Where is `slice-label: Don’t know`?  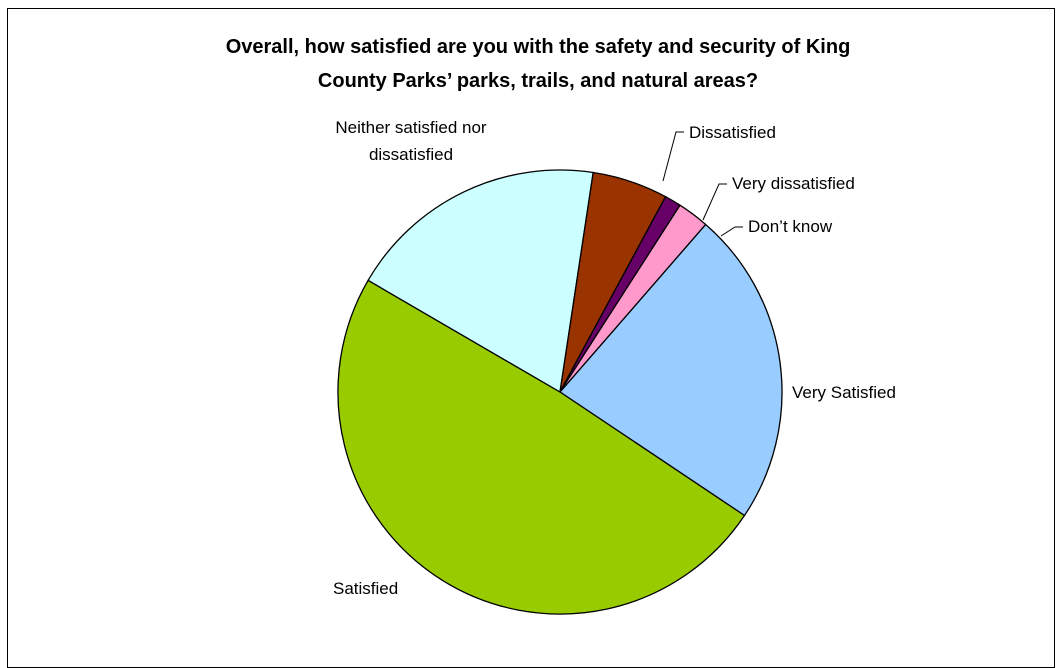
slice-label: Don’t know is located at coordinates (790, 226).